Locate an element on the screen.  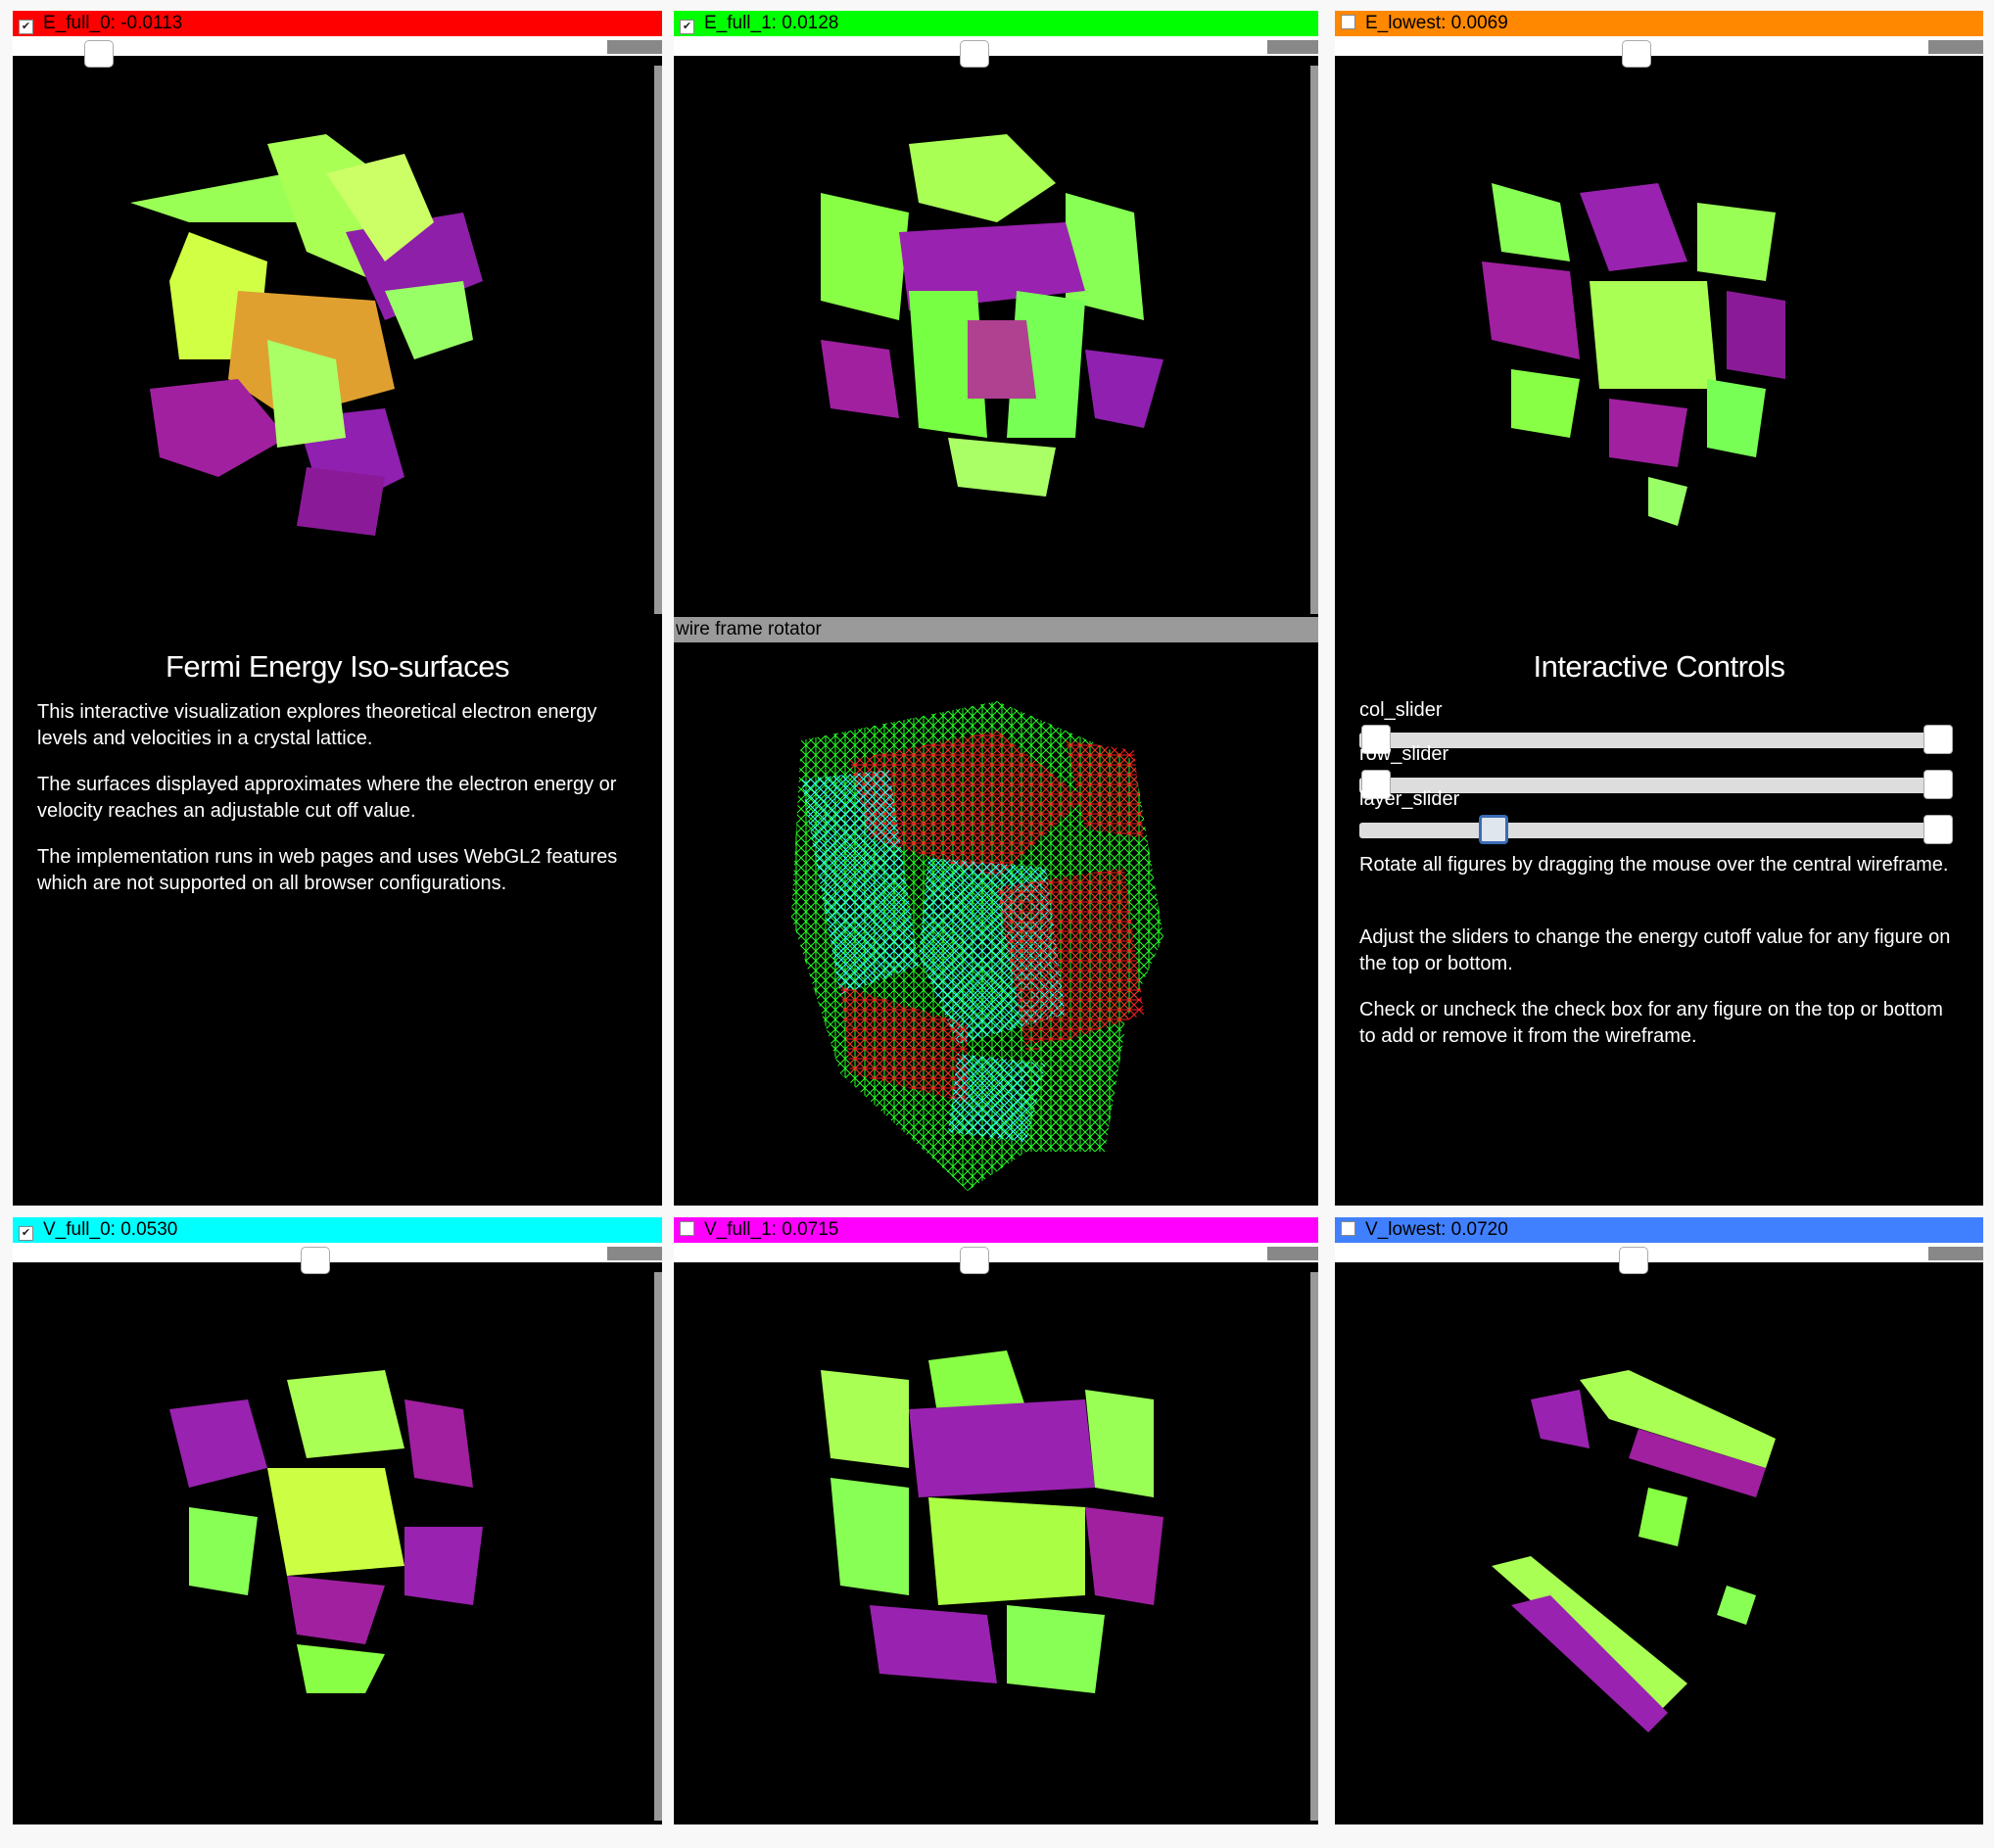
panel-v-full-1: V_full_1: 0.0715 is located at coordinates (996, 1520).